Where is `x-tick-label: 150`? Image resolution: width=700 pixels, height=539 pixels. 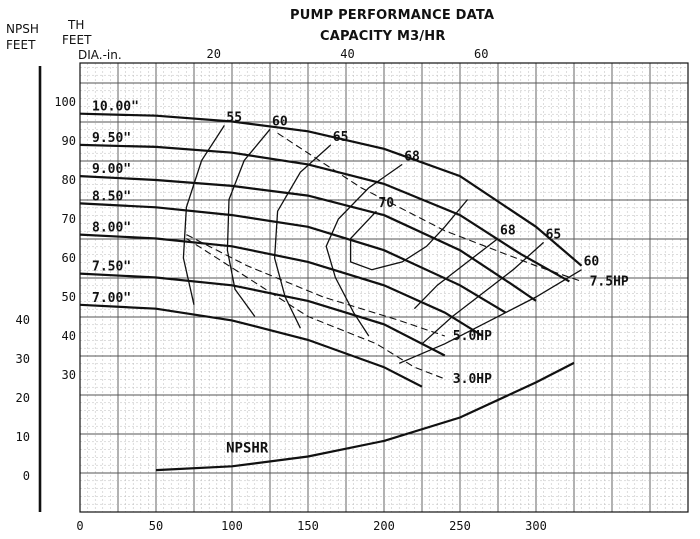 x-tick-label: 150 is located at coordinates (308, 526).